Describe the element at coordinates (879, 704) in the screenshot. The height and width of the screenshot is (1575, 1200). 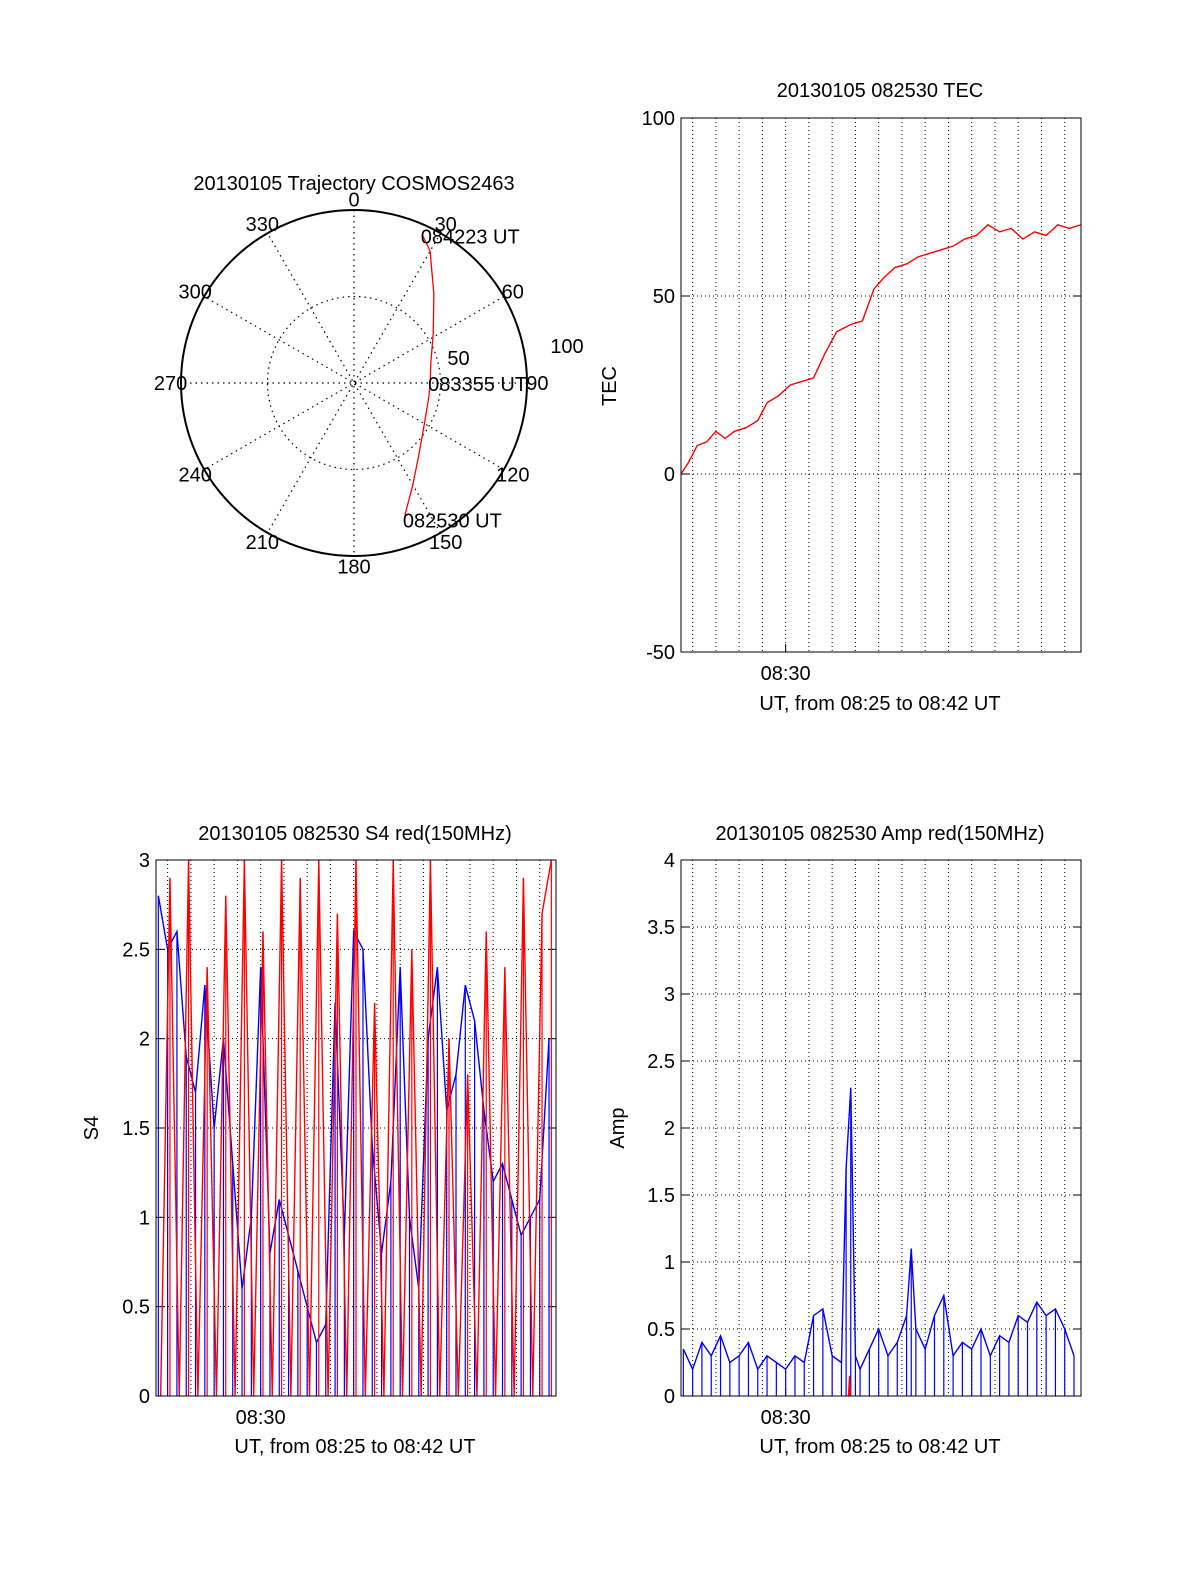
I see `tec-xlabel: UT, from 08:25 to 08:42 UT` at that location.